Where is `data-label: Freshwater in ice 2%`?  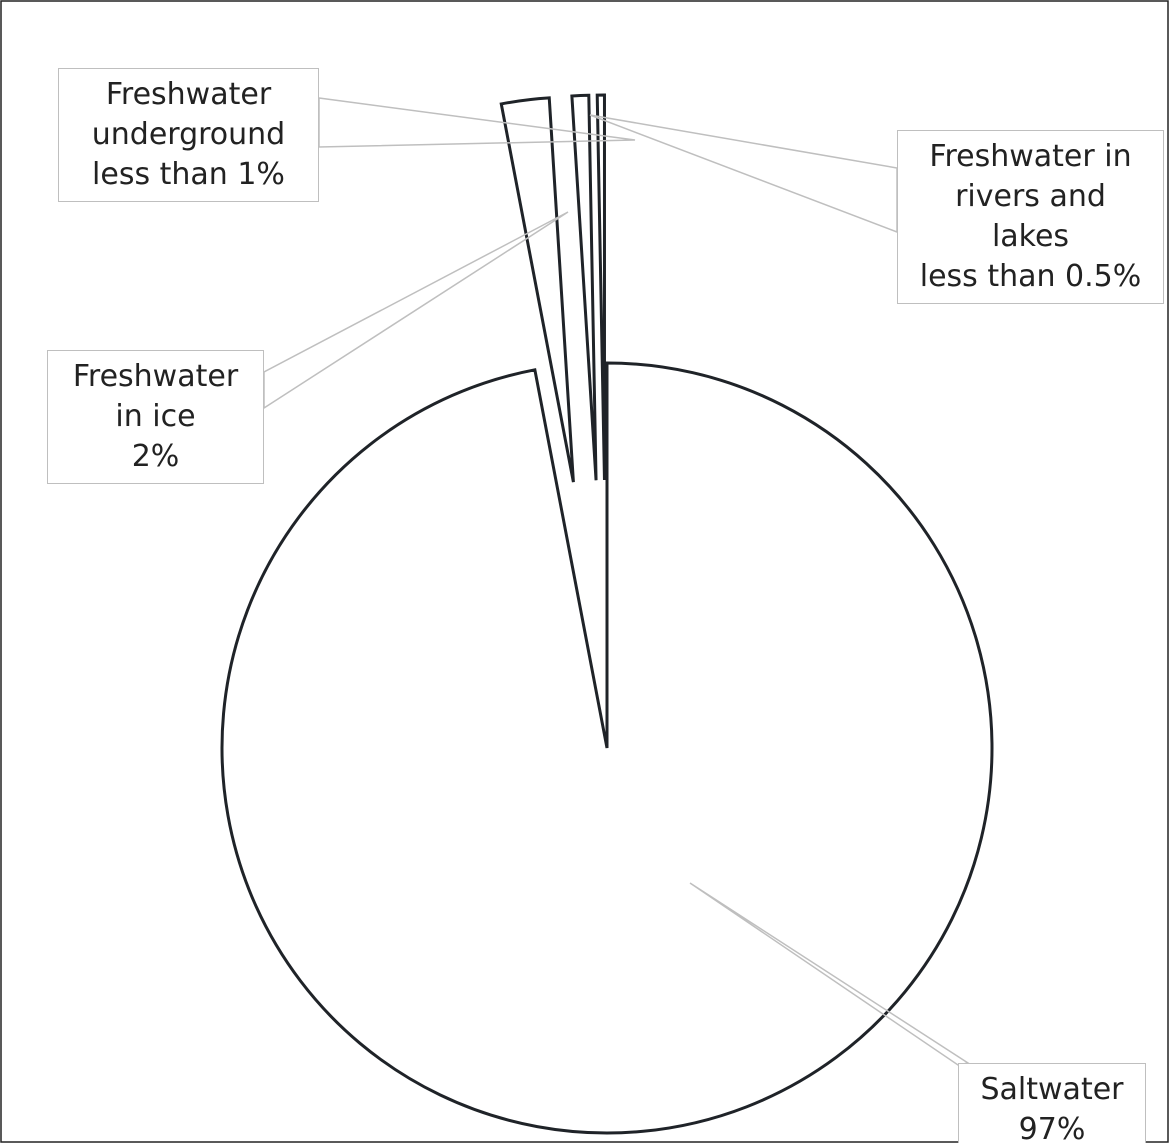
data-label: Freshwater in ice 2% is located at coordinates (155, 417).